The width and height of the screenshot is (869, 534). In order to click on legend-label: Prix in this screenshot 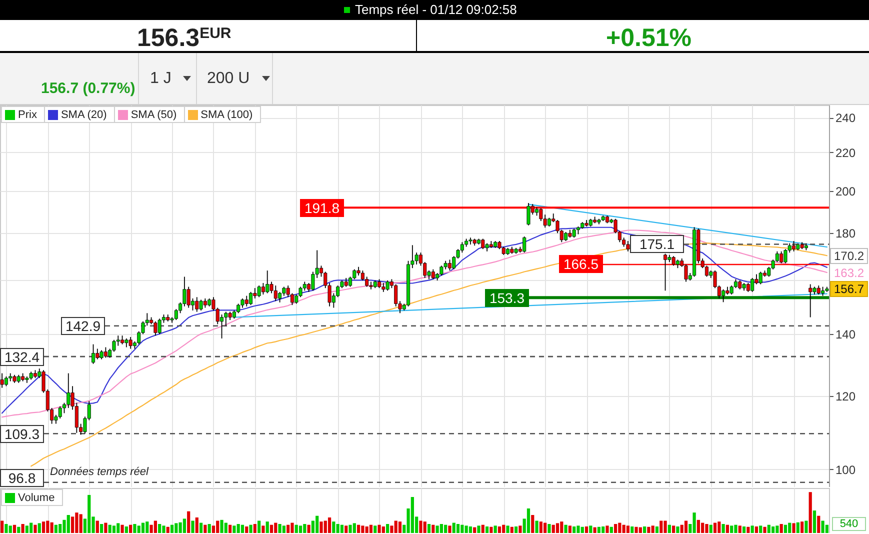, I will do `click(27, 114)`.